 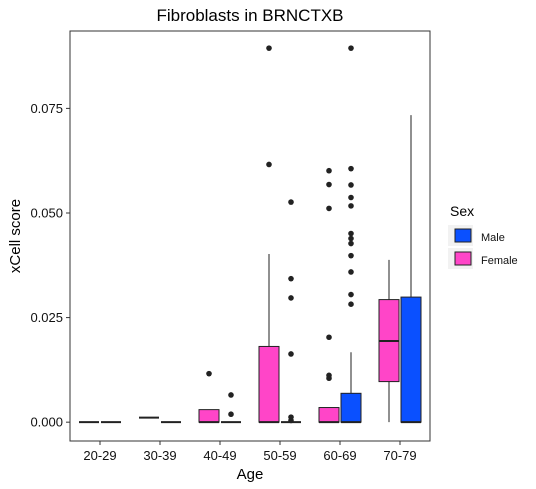 I want to click on legend-label-male: Male, so click(x=493, y=238).